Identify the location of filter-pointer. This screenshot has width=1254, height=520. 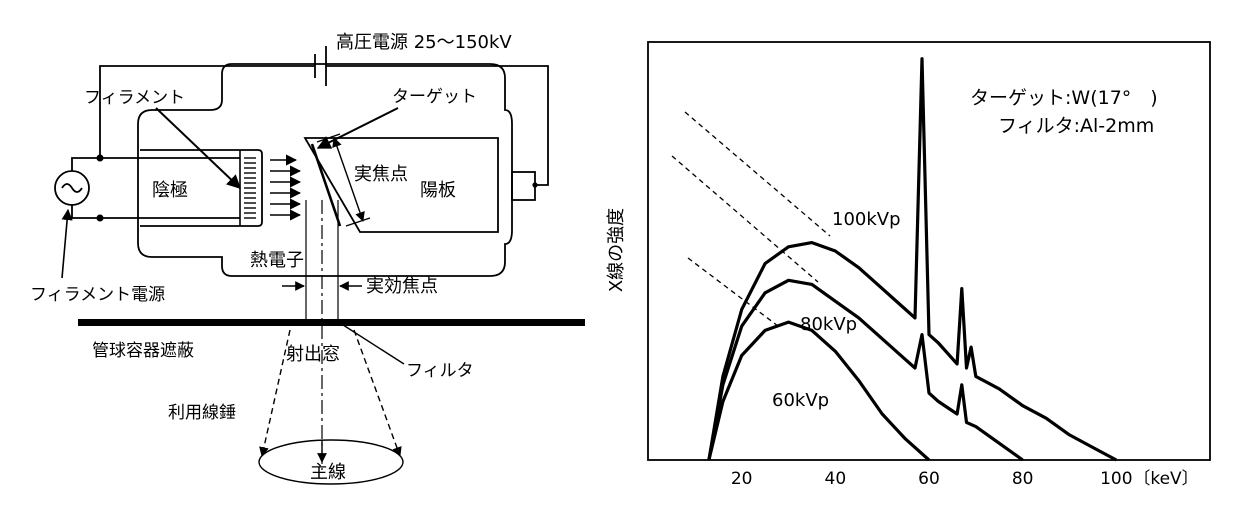
(372, 343).